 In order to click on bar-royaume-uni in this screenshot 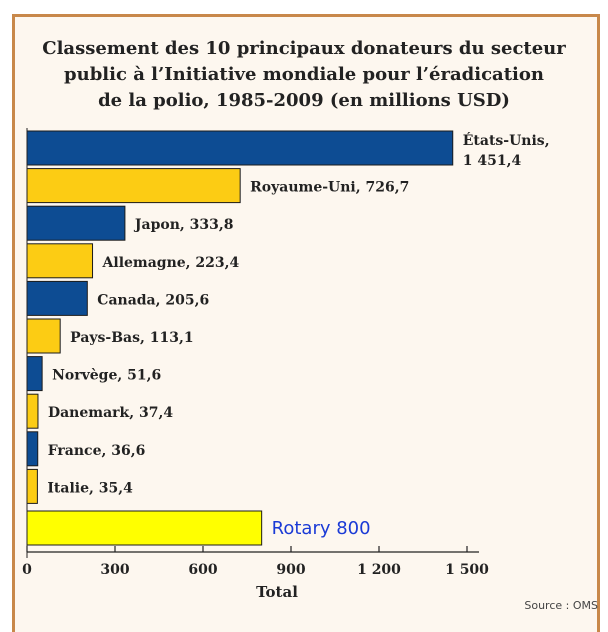, I will do `click(133, 186)`.